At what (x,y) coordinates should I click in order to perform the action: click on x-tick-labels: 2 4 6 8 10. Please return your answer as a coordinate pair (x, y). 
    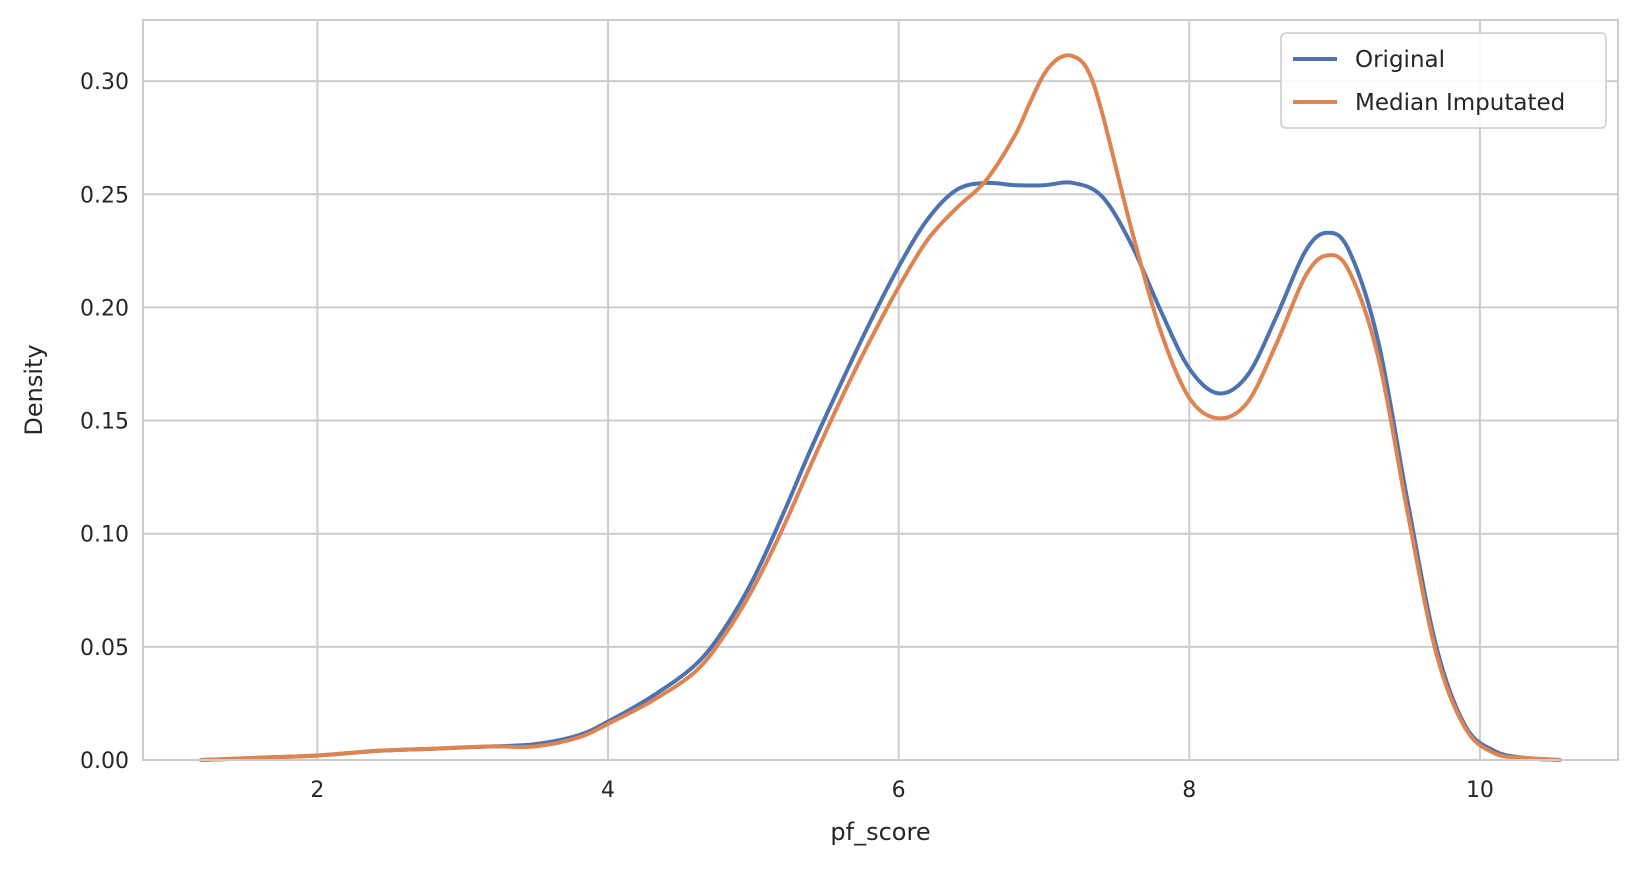
    Looking at the image, I should click on (902, 790).